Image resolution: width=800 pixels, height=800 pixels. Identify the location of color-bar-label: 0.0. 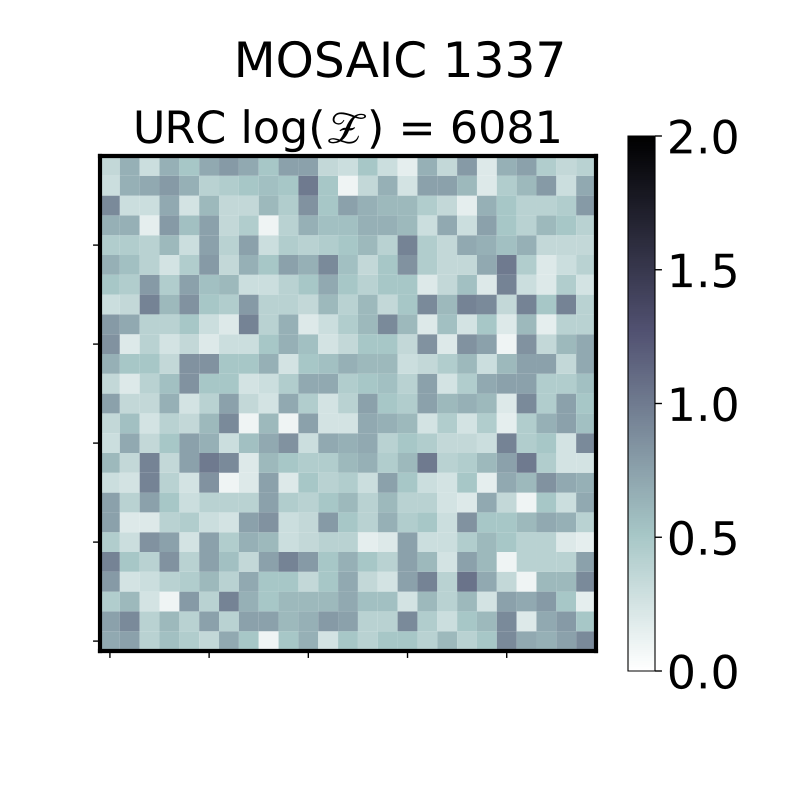
(703, 672).